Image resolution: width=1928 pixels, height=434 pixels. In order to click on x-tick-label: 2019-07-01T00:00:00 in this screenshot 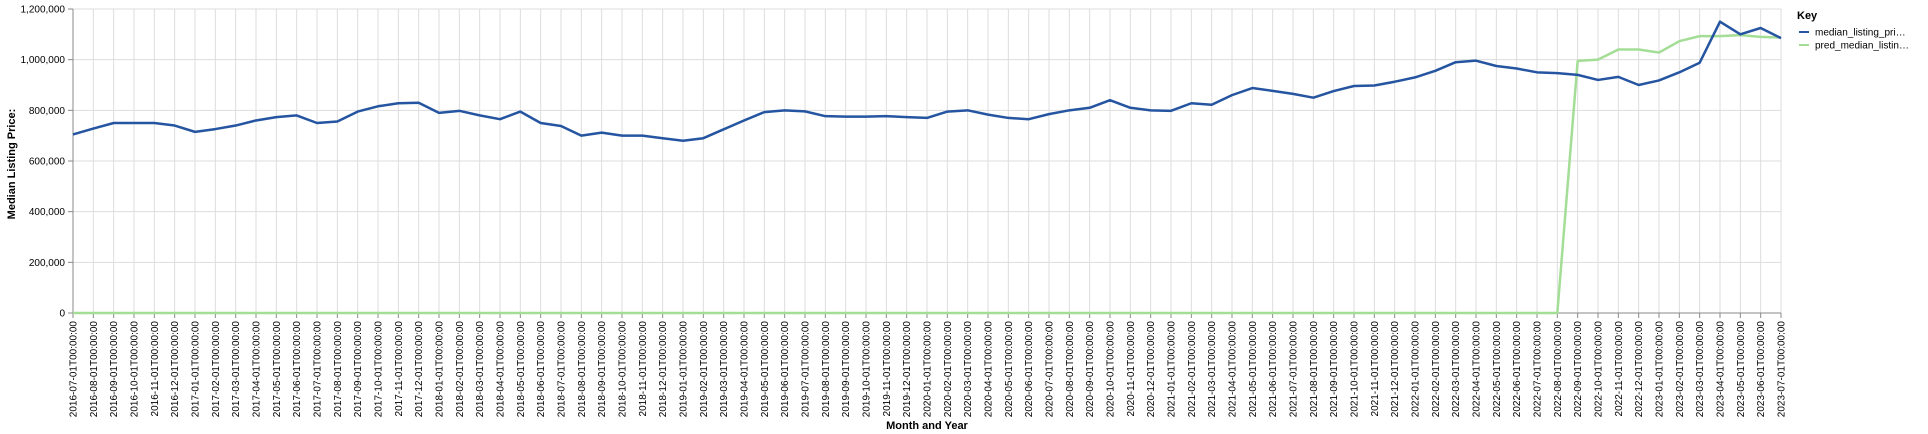, I will do `click(806, 369)`.